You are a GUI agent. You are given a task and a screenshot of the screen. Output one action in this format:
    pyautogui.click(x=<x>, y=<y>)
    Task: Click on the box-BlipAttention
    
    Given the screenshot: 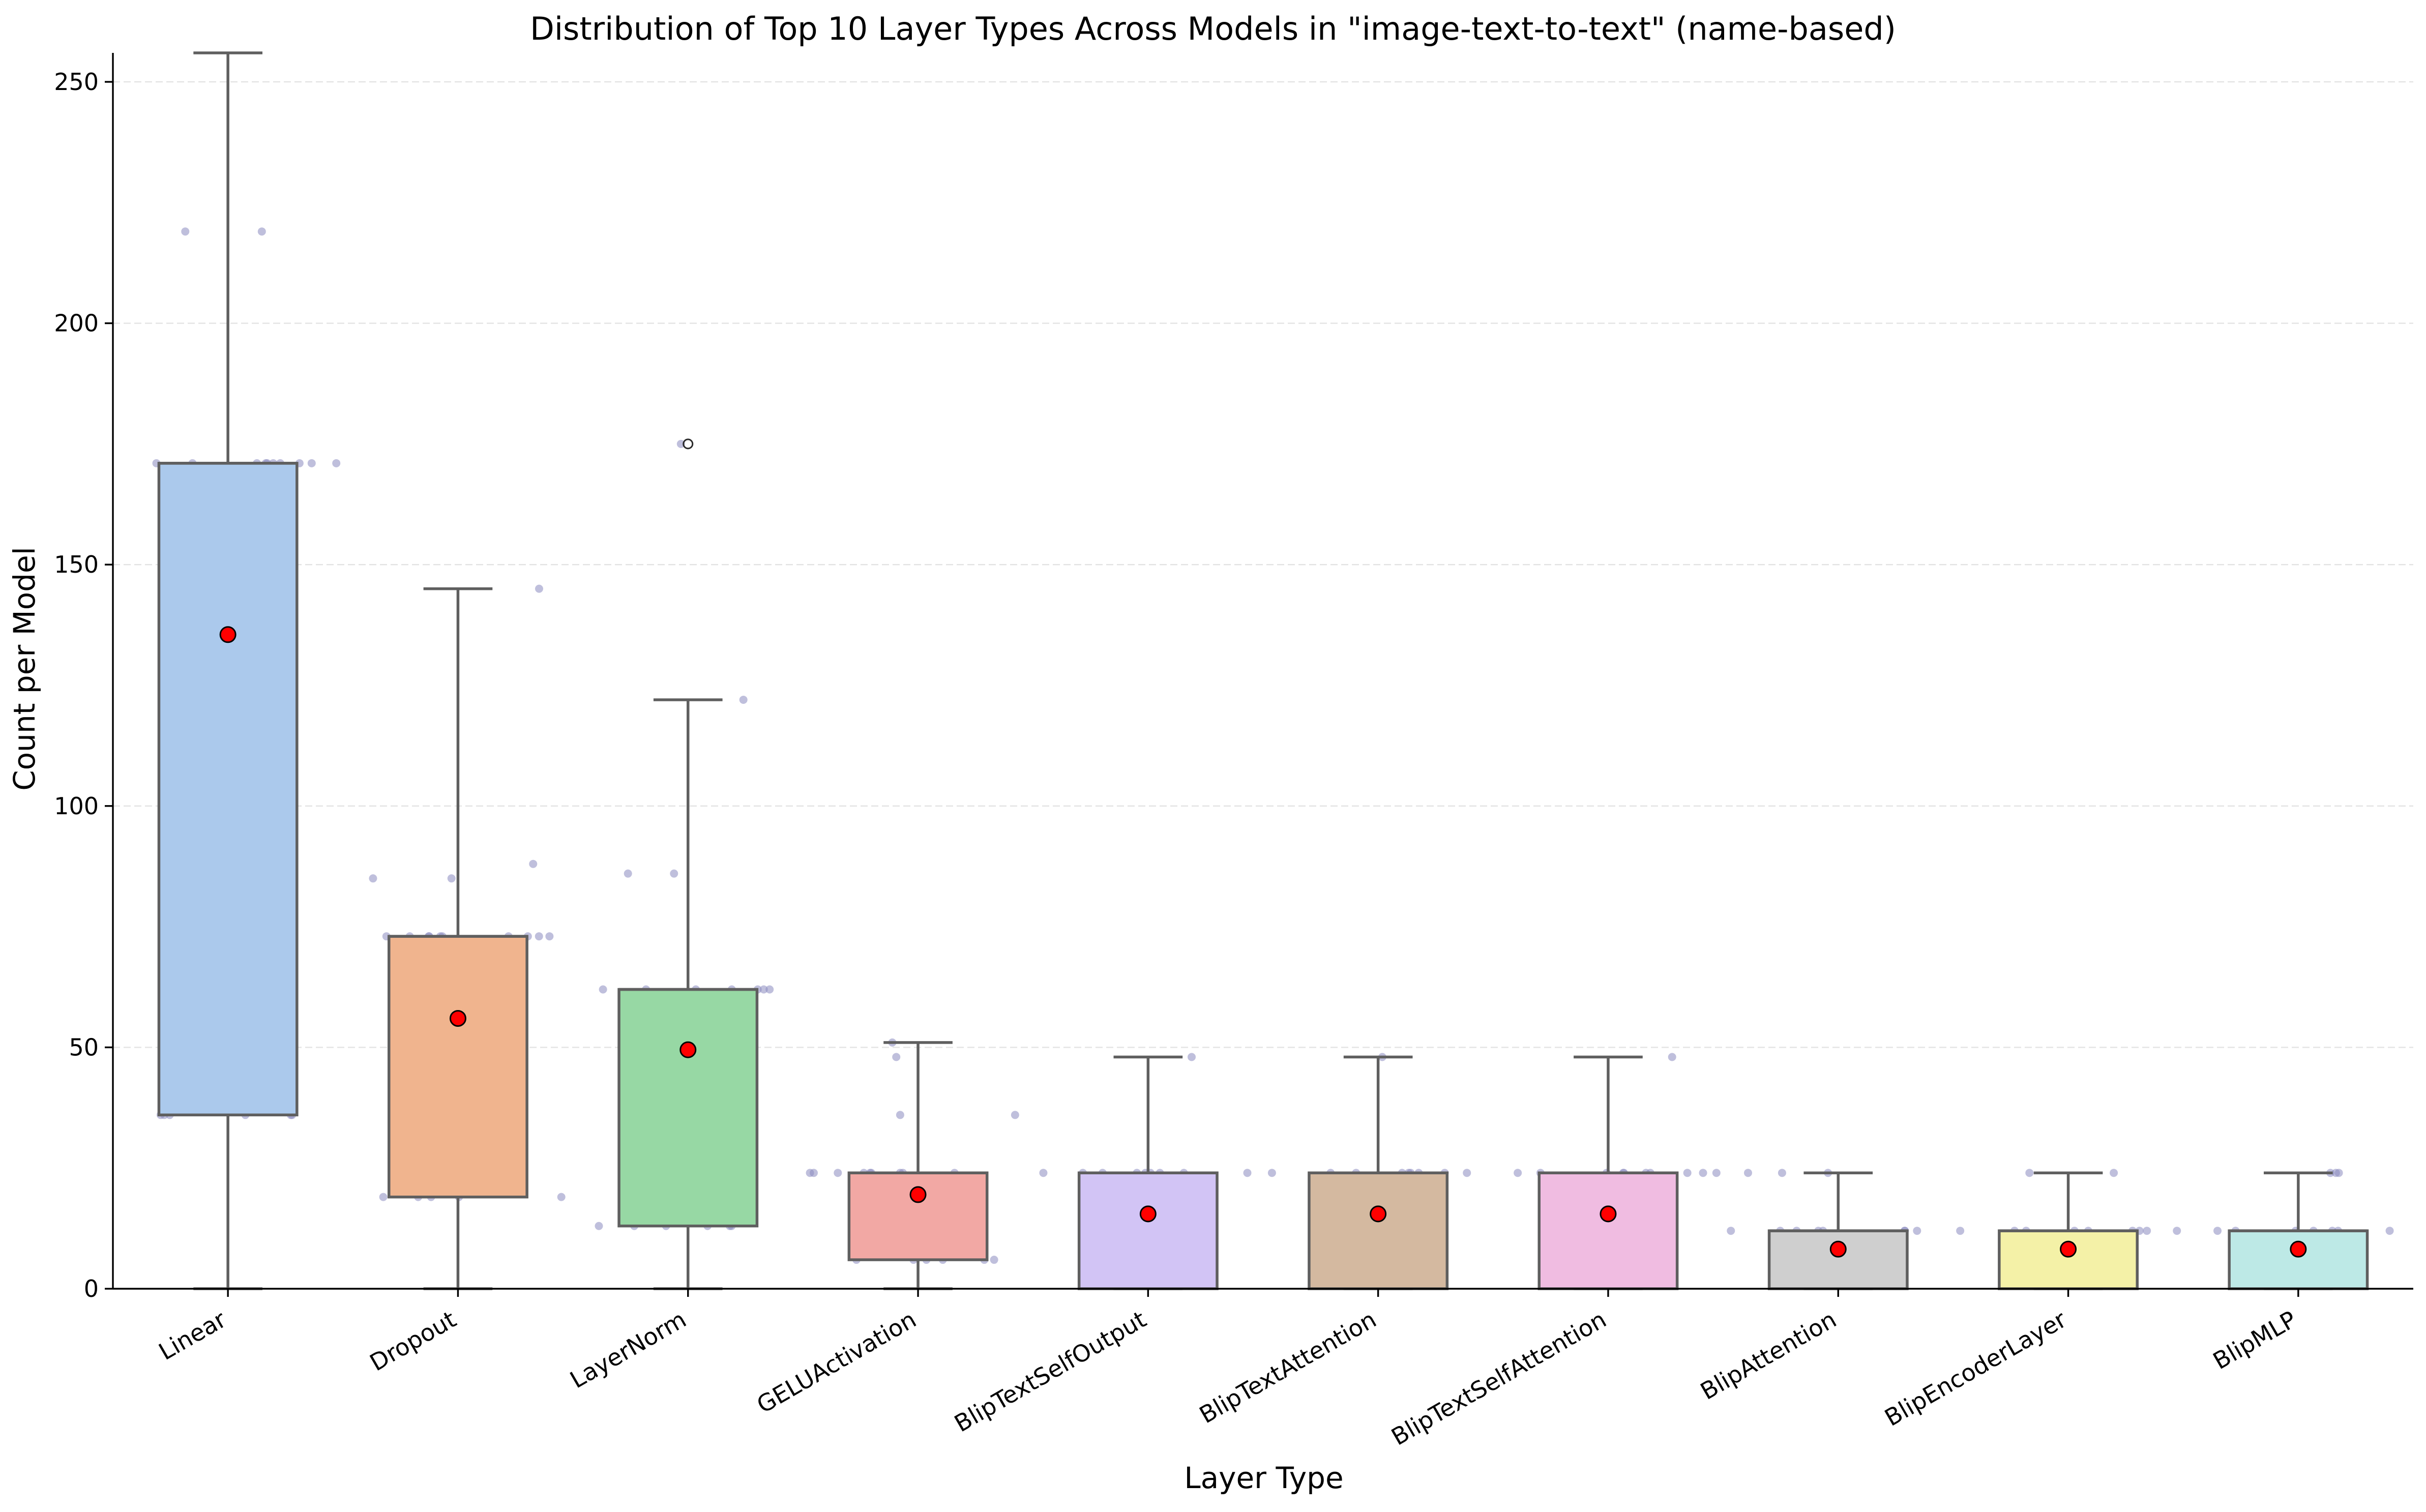 What is the action you would take?
    pyautogui.click(x=1838, y=1230)
    